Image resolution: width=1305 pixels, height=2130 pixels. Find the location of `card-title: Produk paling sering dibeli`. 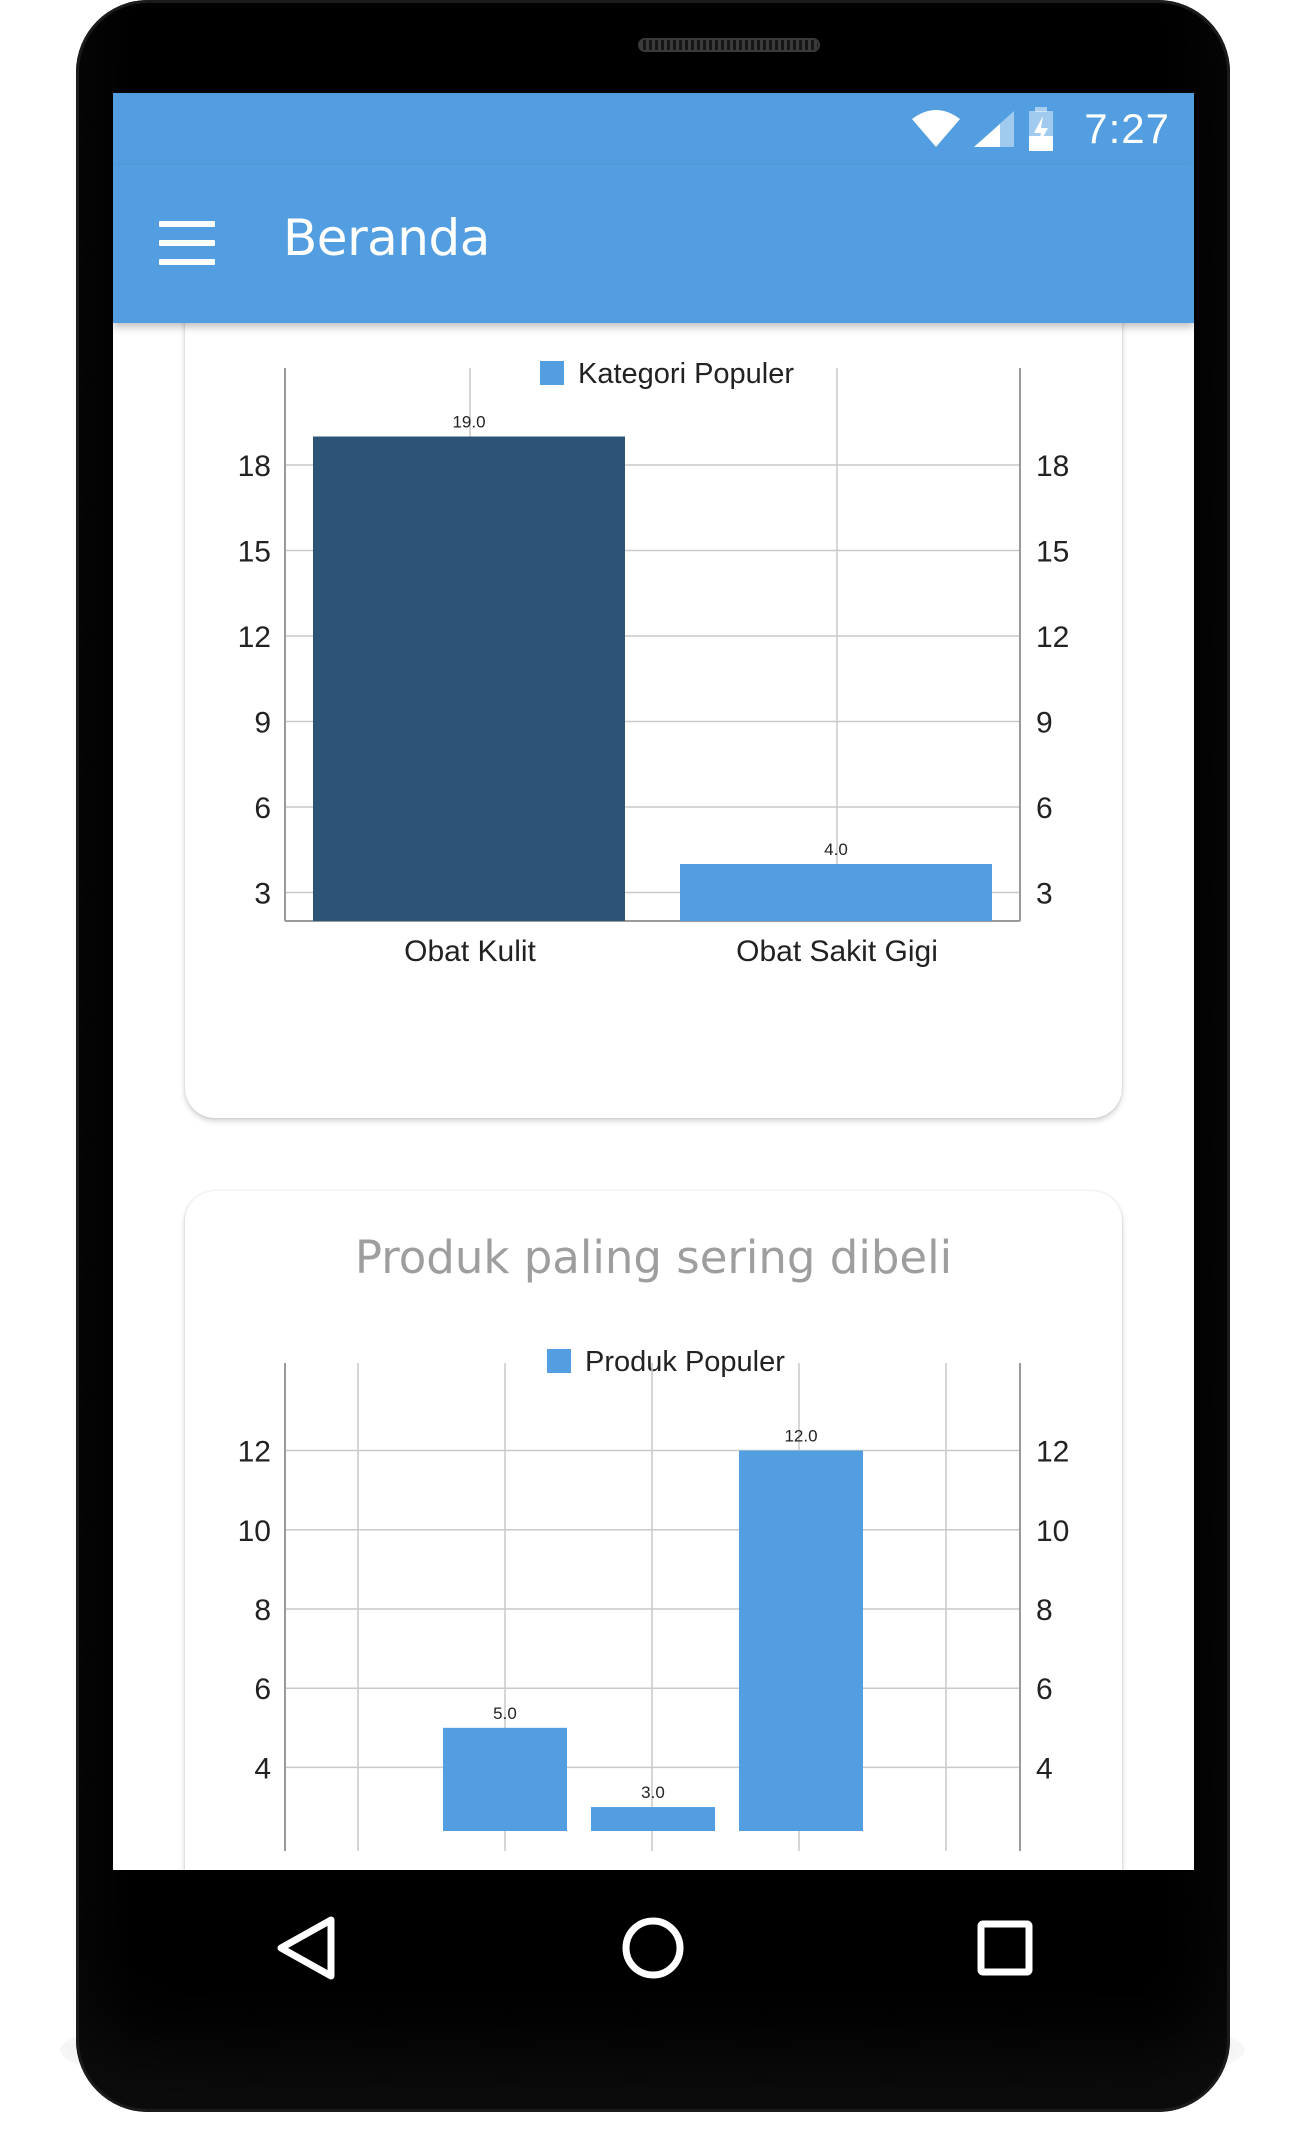

card-title: Produk paling sering dibeli is located at coordinates (653, 1257).